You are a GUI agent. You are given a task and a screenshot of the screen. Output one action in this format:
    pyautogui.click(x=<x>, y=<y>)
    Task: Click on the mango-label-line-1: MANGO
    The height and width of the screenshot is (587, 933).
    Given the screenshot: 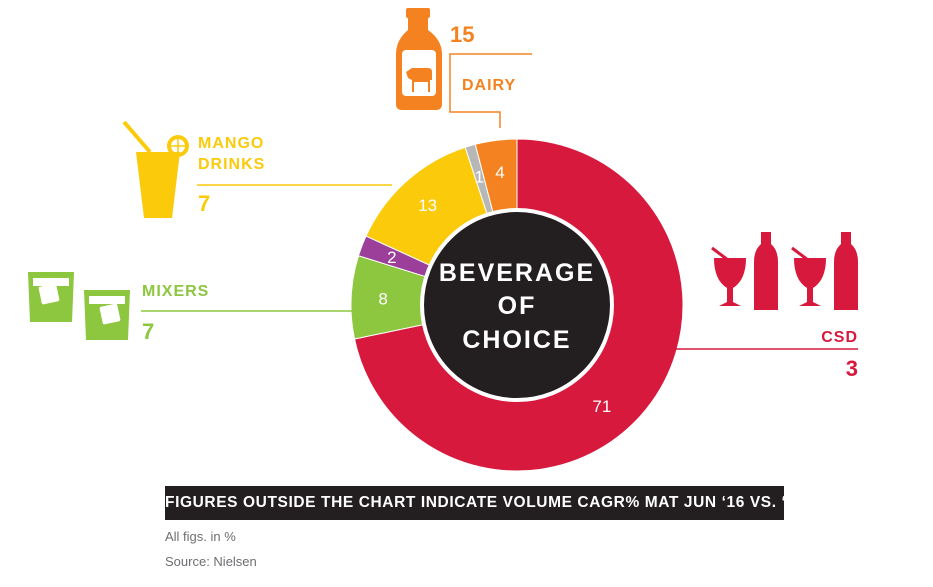 What is the action you would take?
    pyautogui.click(x=231, y=143)
    